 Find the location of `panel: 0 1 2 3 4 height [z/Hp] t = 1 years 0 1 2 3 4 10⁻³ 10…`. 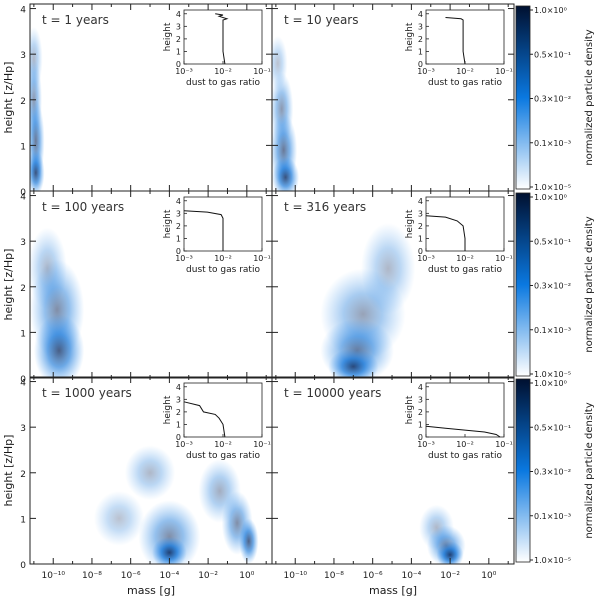

panel: 0 1 2 3 4 height [z/Hp] t = 1 years 0 1 2 3 4 10⁻³ 10… is located at coordinates (137, 100).